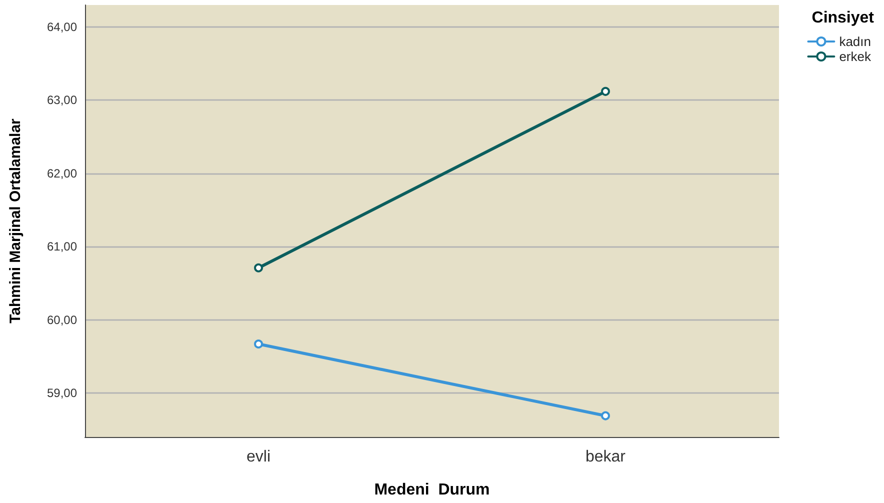 The image size is (884, 503). Describe the element at coordinates (62, 100) in the screenshot. I see `y-tick-label: 63,00` at that location.